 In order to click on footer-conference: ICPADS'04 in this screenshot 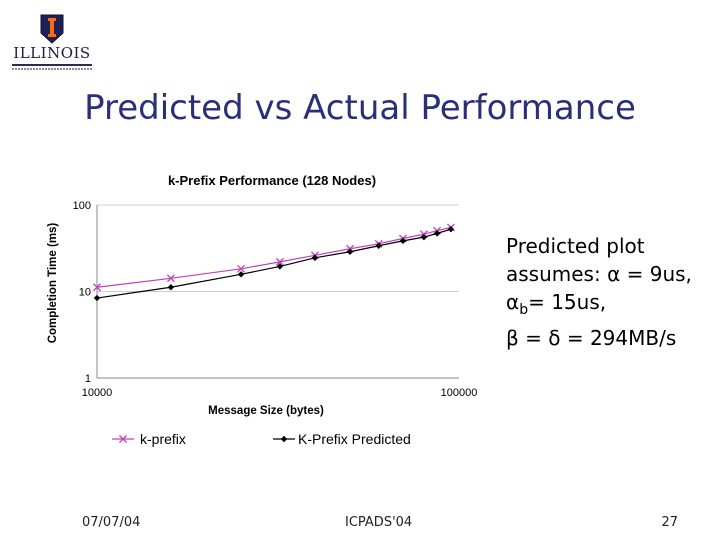, I will do `click(379, 522)`.